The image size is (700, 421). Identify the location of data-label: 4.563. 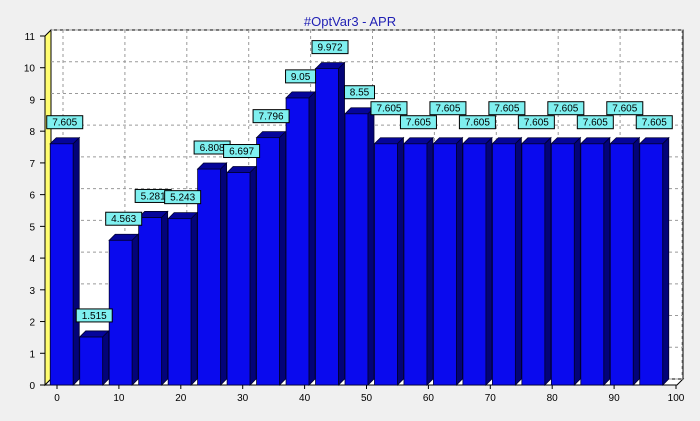
(124, 218).